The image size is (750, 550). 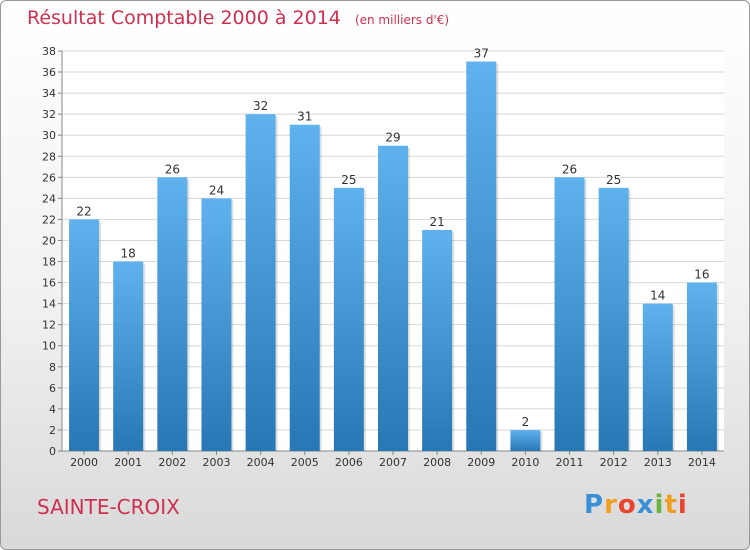 I want to click on x-tick-label: 2012, so click(x=614, y=462).